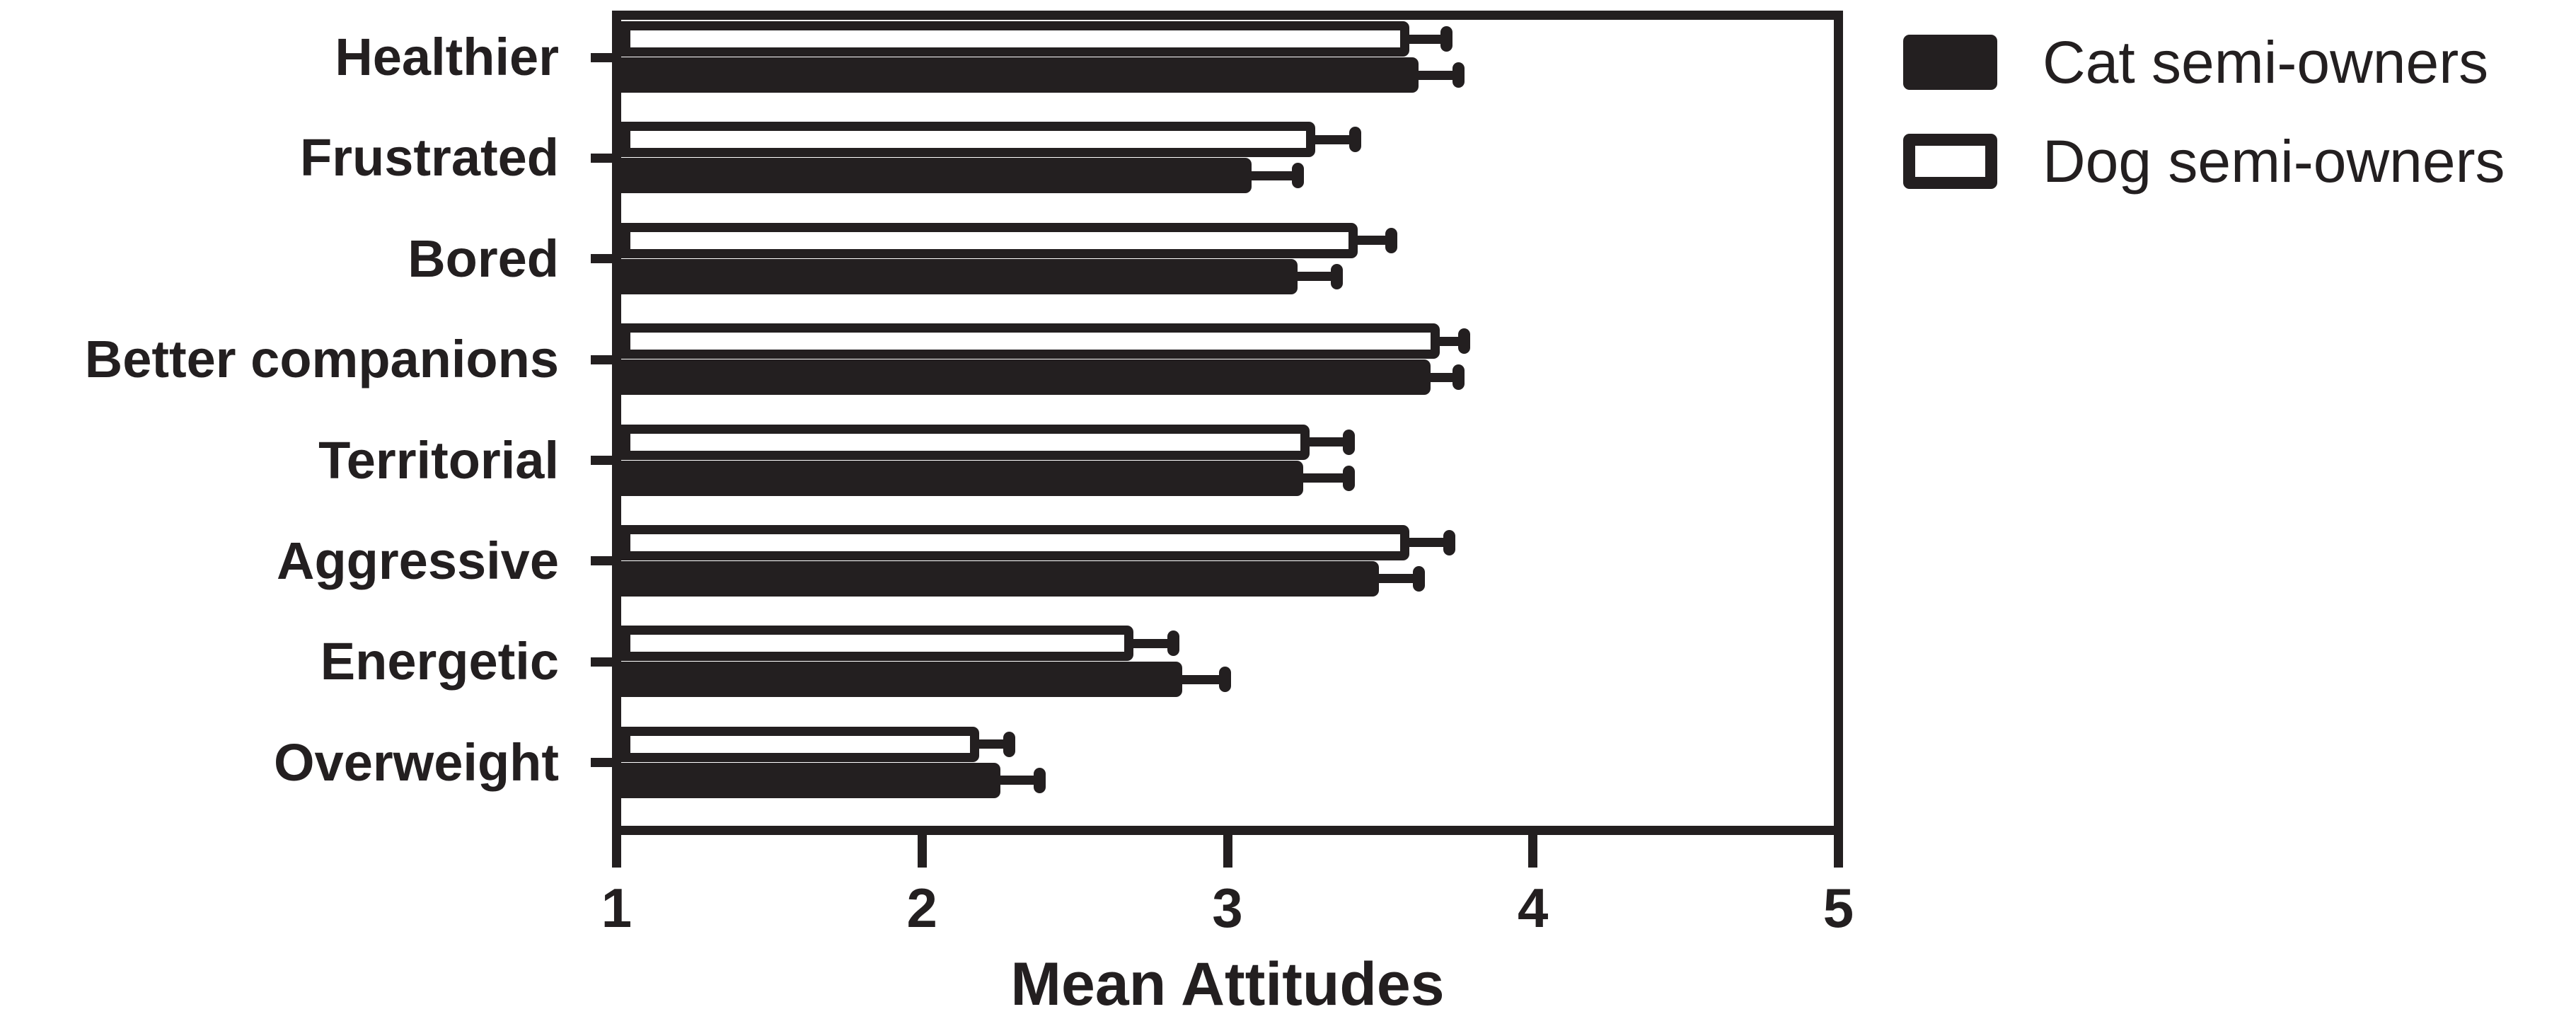 The width and height of the screenshot is (2576, 1031). What do you see at coordinates (617, 908) in the screenshot?
I see `x-axis-tick-label: 1` at bounding box center [617, 908].